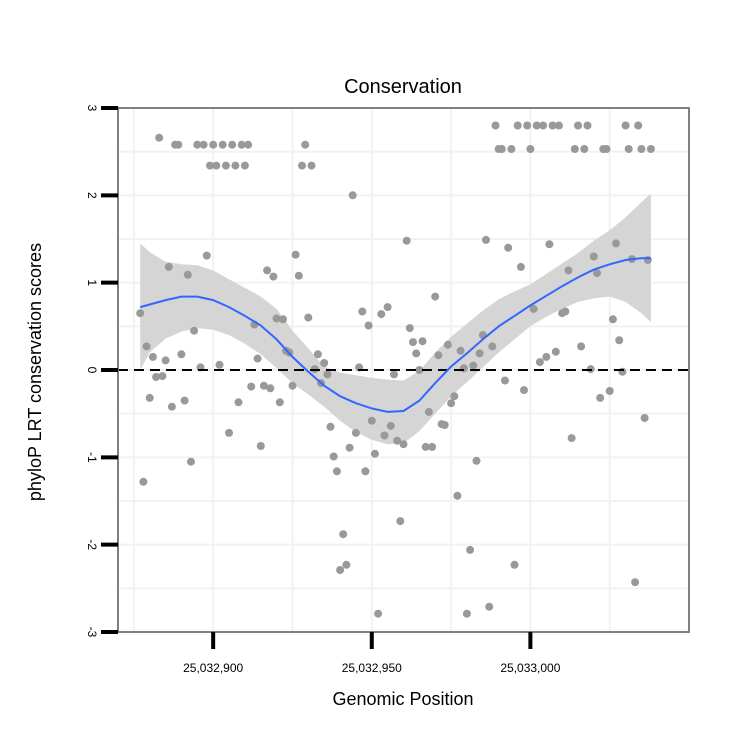  I want to click on x-tick-label: 25,032,950, so click(372, 668).